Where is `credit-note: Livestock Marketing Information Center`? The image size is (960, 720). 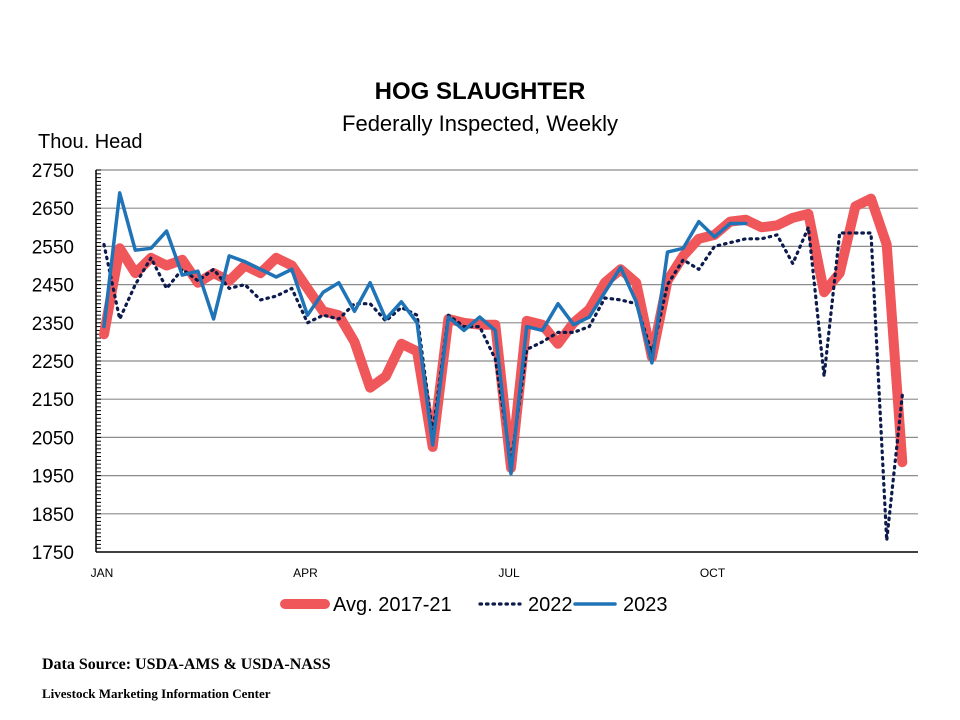 credit-note: Livestock Marketing Information Center is located at coordinates (156, 693).